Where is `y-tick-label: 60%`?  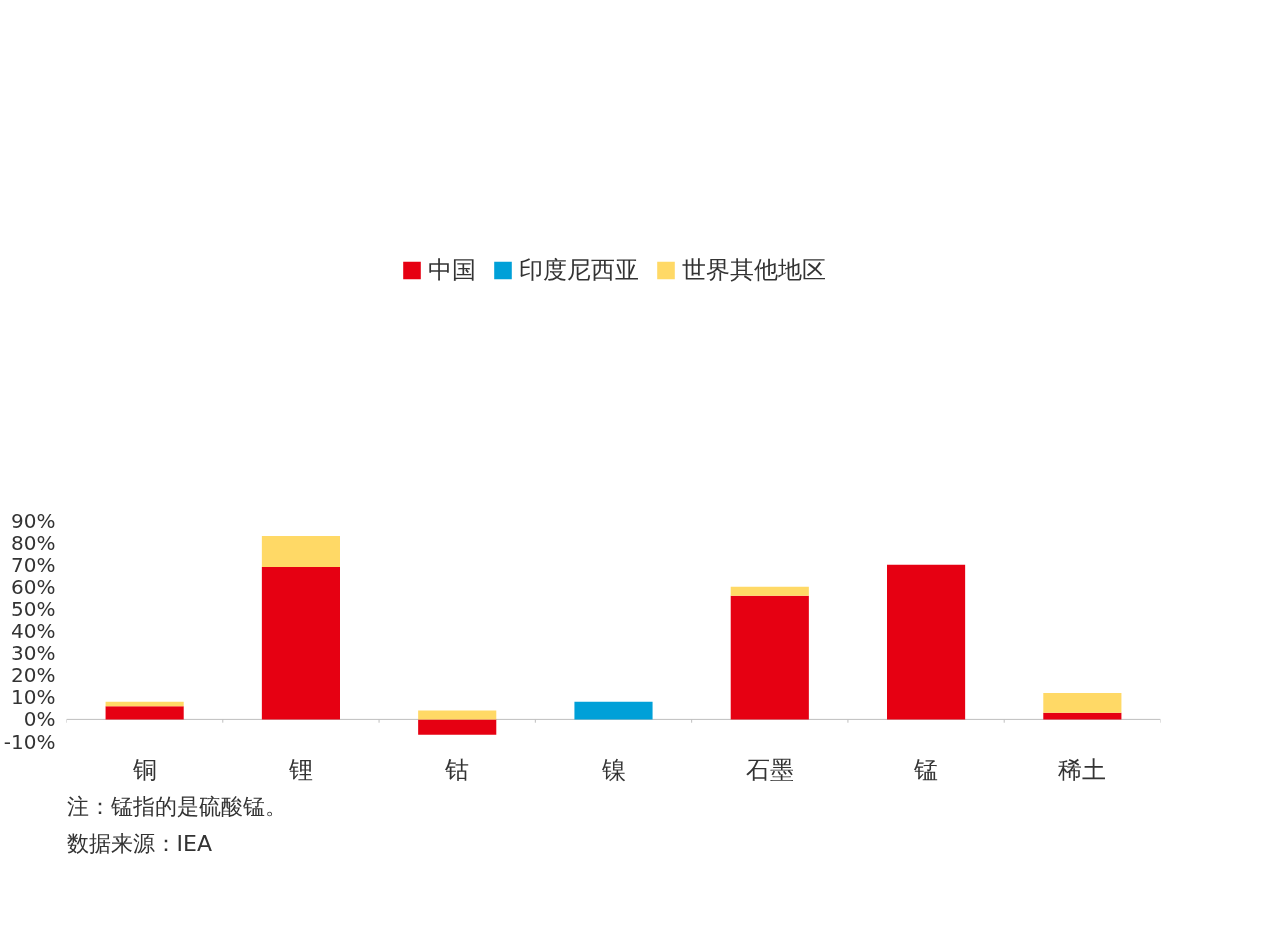
y-tick-label: 60% is located at coordinates (33, 586).